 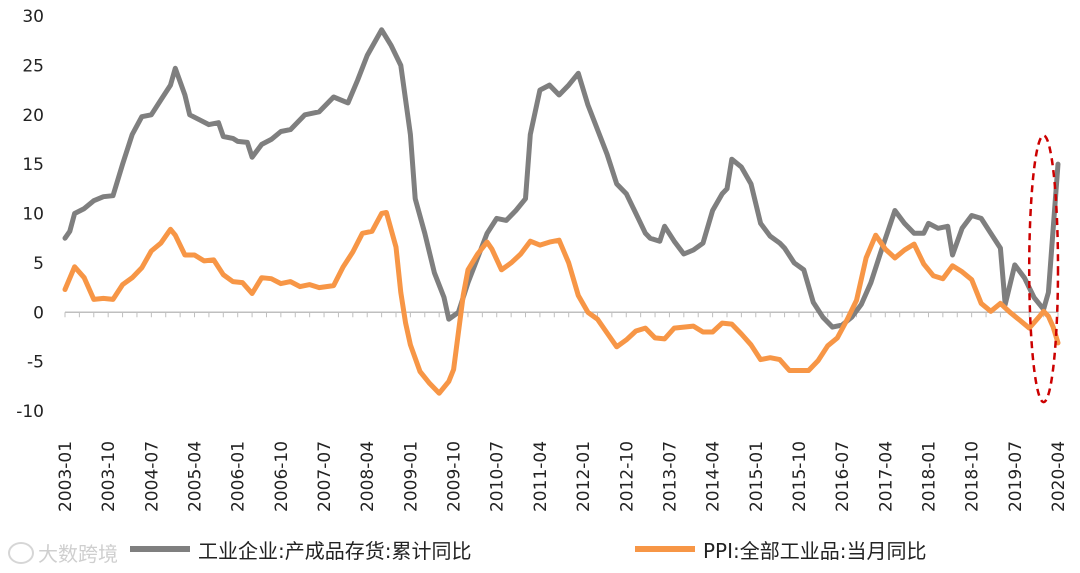 I want to click on x-tick-label: 2012-10, so click(x=627, y=476).